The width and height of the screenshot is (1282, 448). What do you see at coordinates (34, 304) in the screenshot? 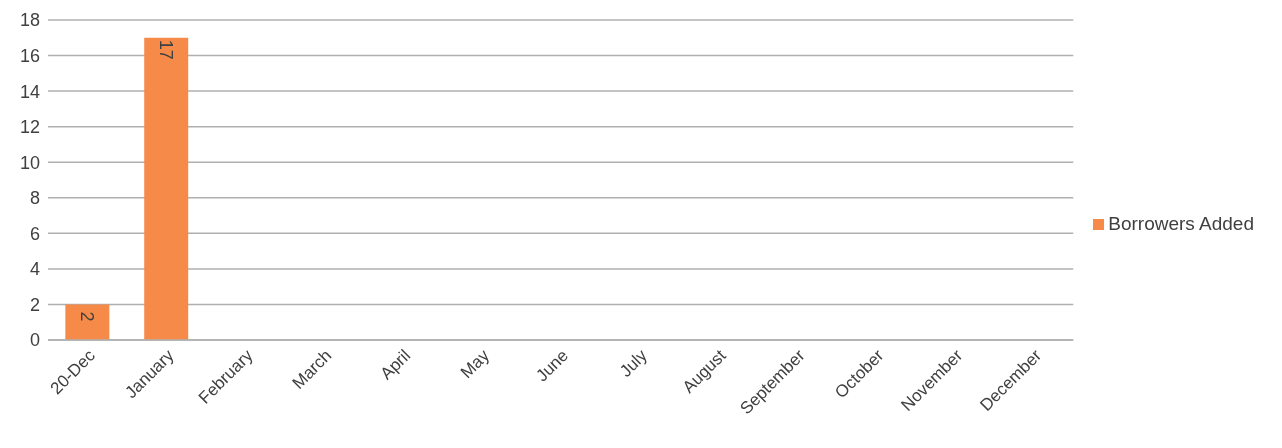
I see `y-tick-label: 2` at bounding box center [34, 304].